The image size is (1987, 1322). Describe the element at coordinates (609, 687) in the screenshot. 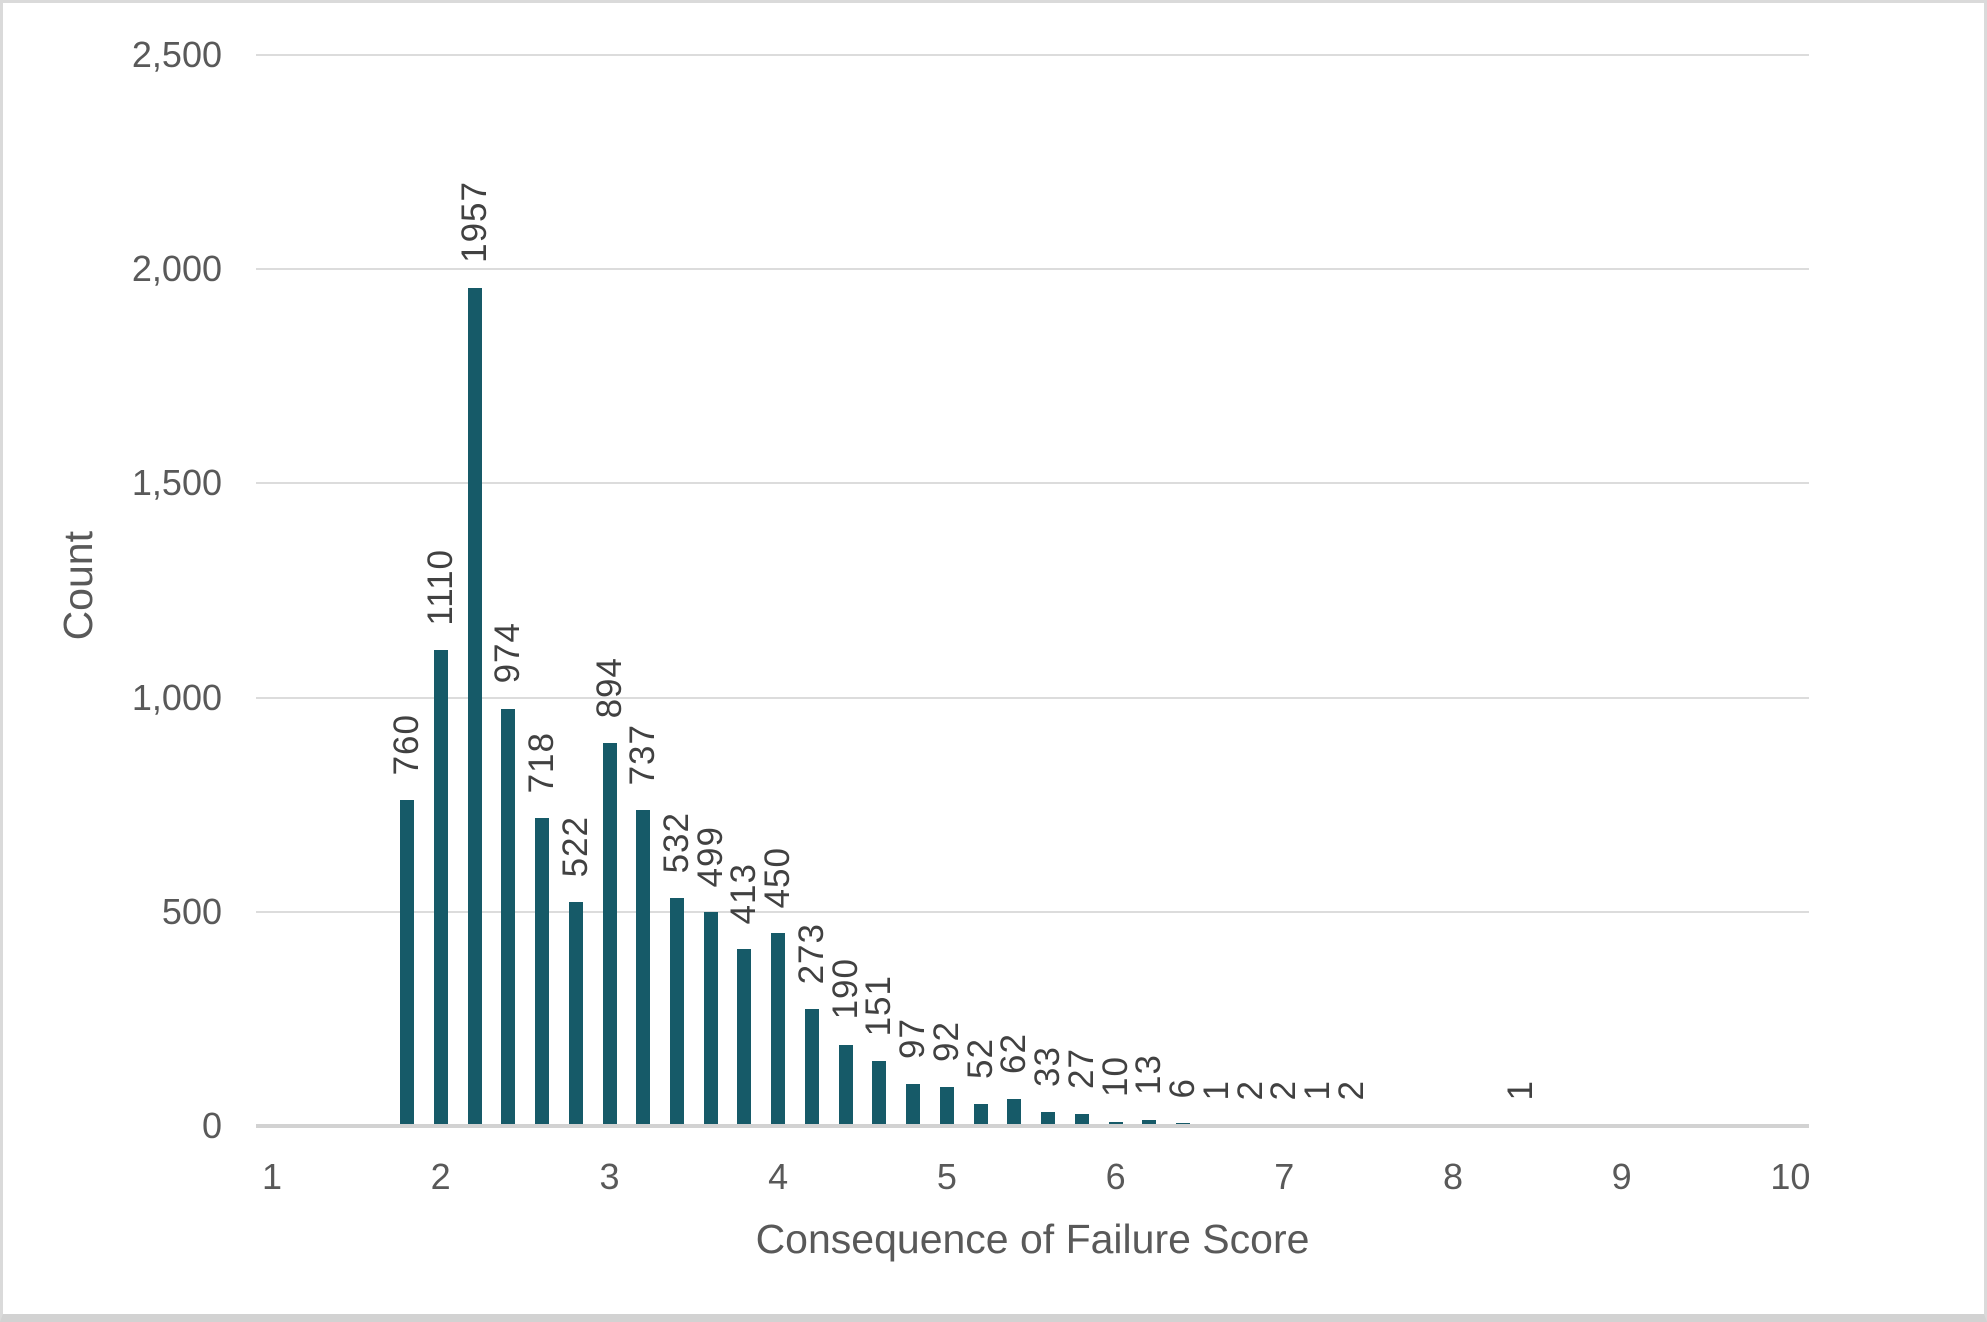

I see `bar-value-label: 894` at that location.